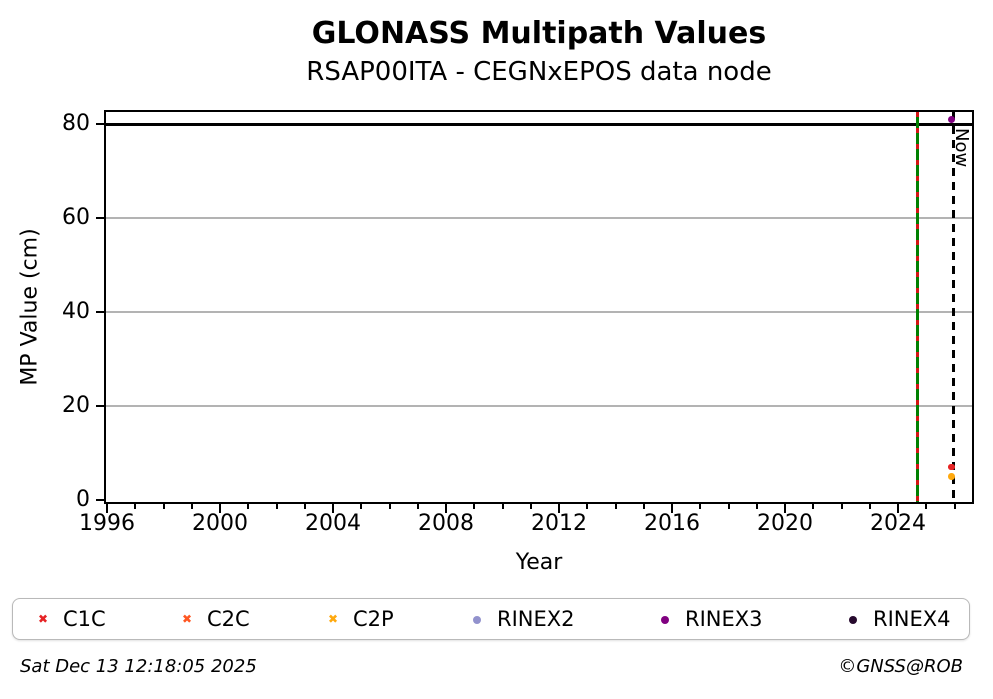 This screenshot has width=993, height=699. I want to click on legend-item-C1C: ✖ C1C, so click(70, 619).